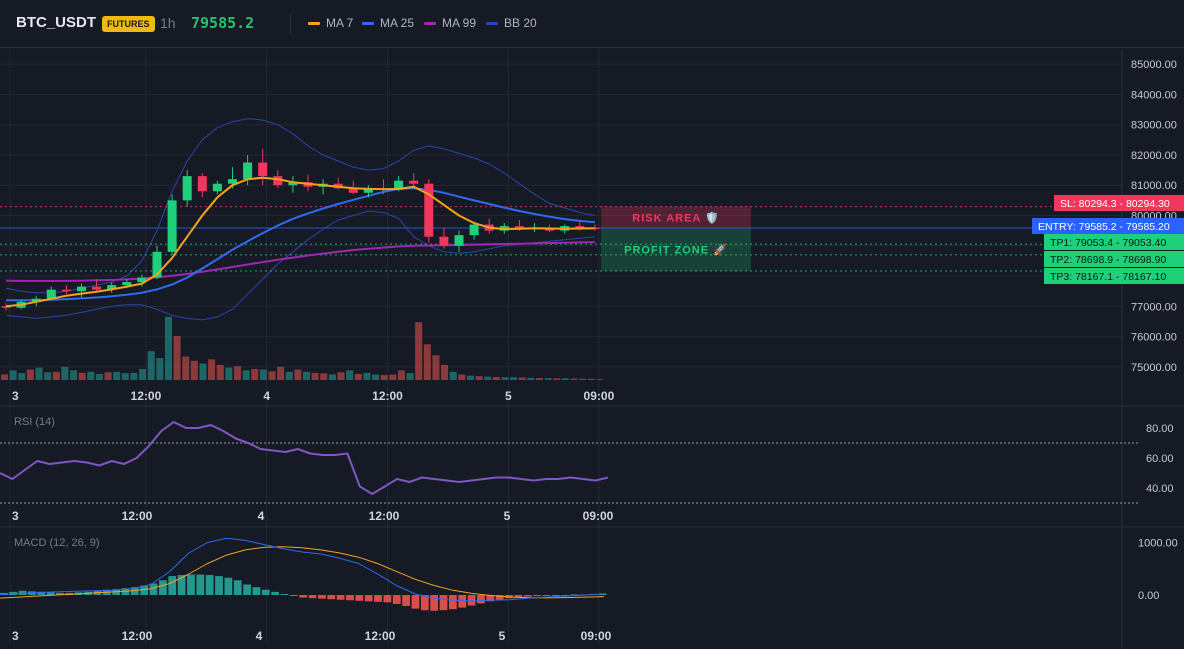 The width and height of the screenshot is (1184, 649). I want to click on timeframe-label: 1h, so click(168, 23).